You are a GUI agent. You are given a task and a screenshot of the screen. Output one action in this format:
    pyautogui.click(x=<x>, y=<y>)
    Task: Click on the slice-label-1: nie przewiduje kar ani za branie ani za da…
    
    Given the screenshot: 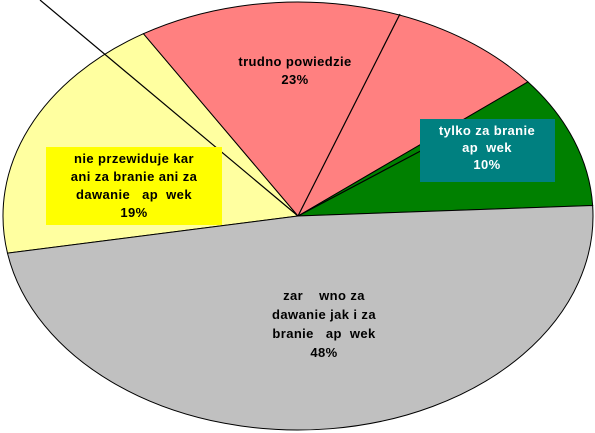 What is the action you would take?
    pyautogui.click(x=134, y=185)
    